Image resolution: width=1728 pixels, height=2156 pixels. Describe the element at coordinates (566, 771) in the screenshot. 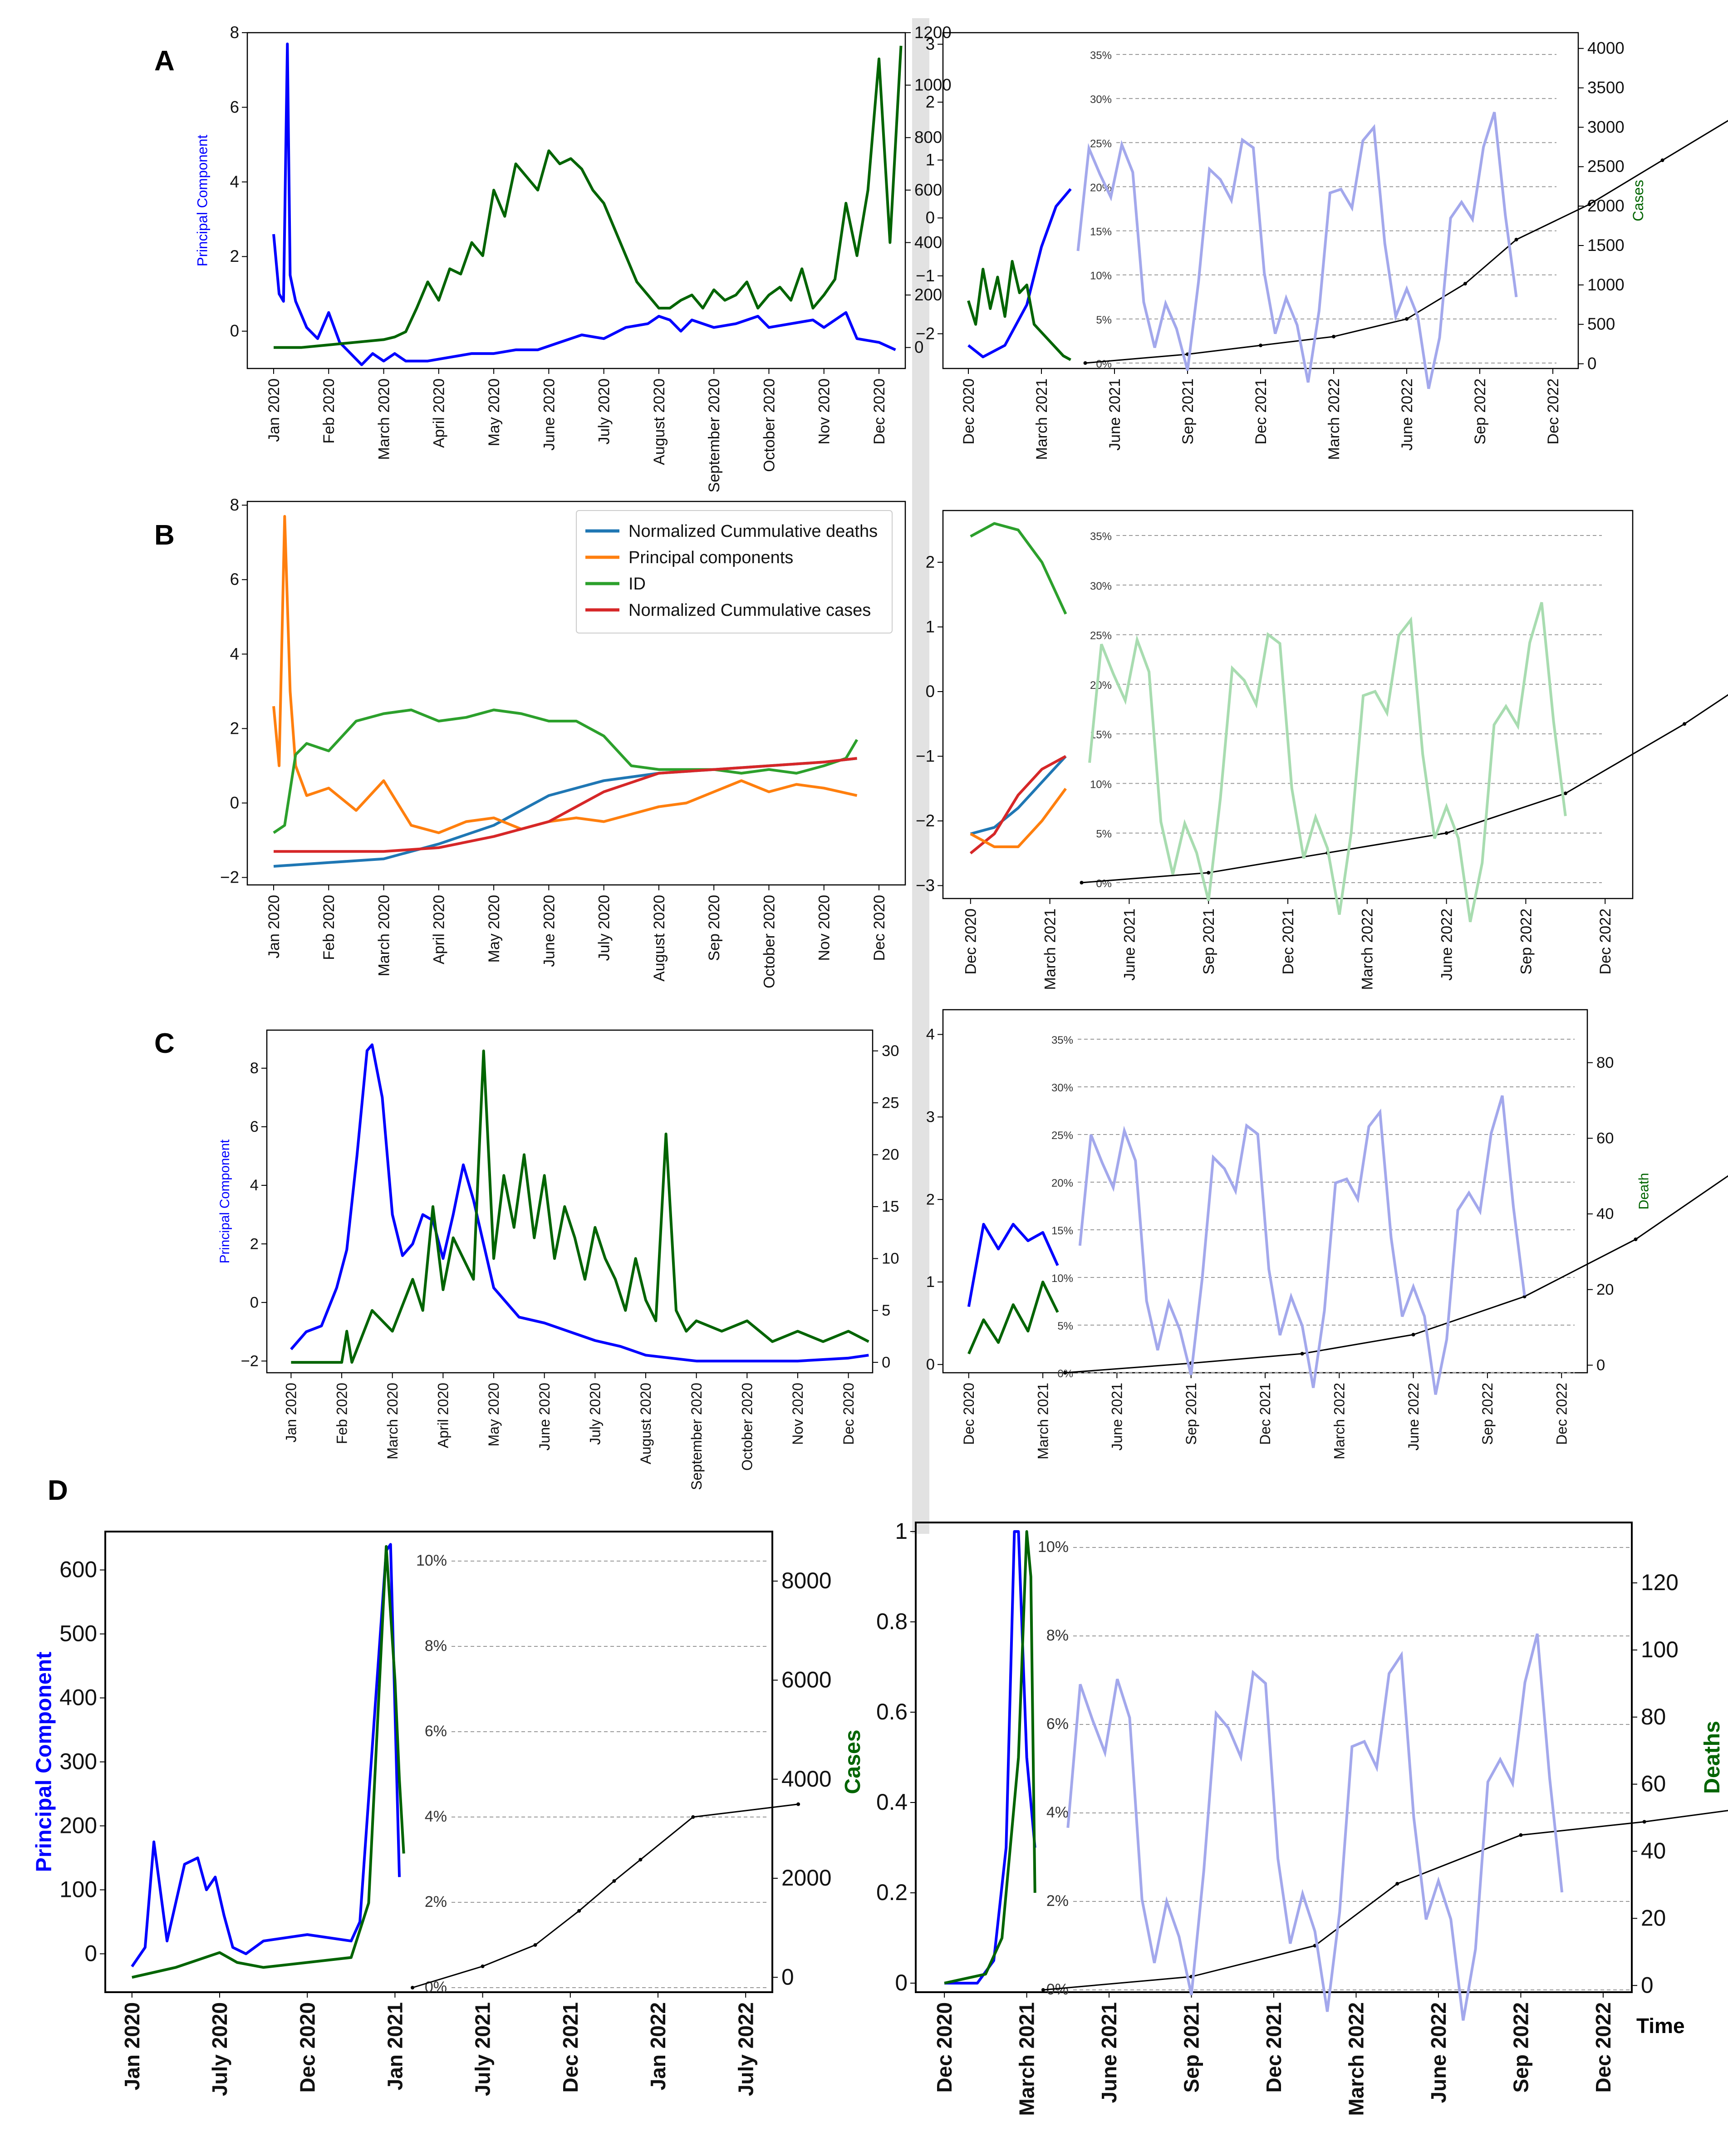

I see `series-line-id` at that location.